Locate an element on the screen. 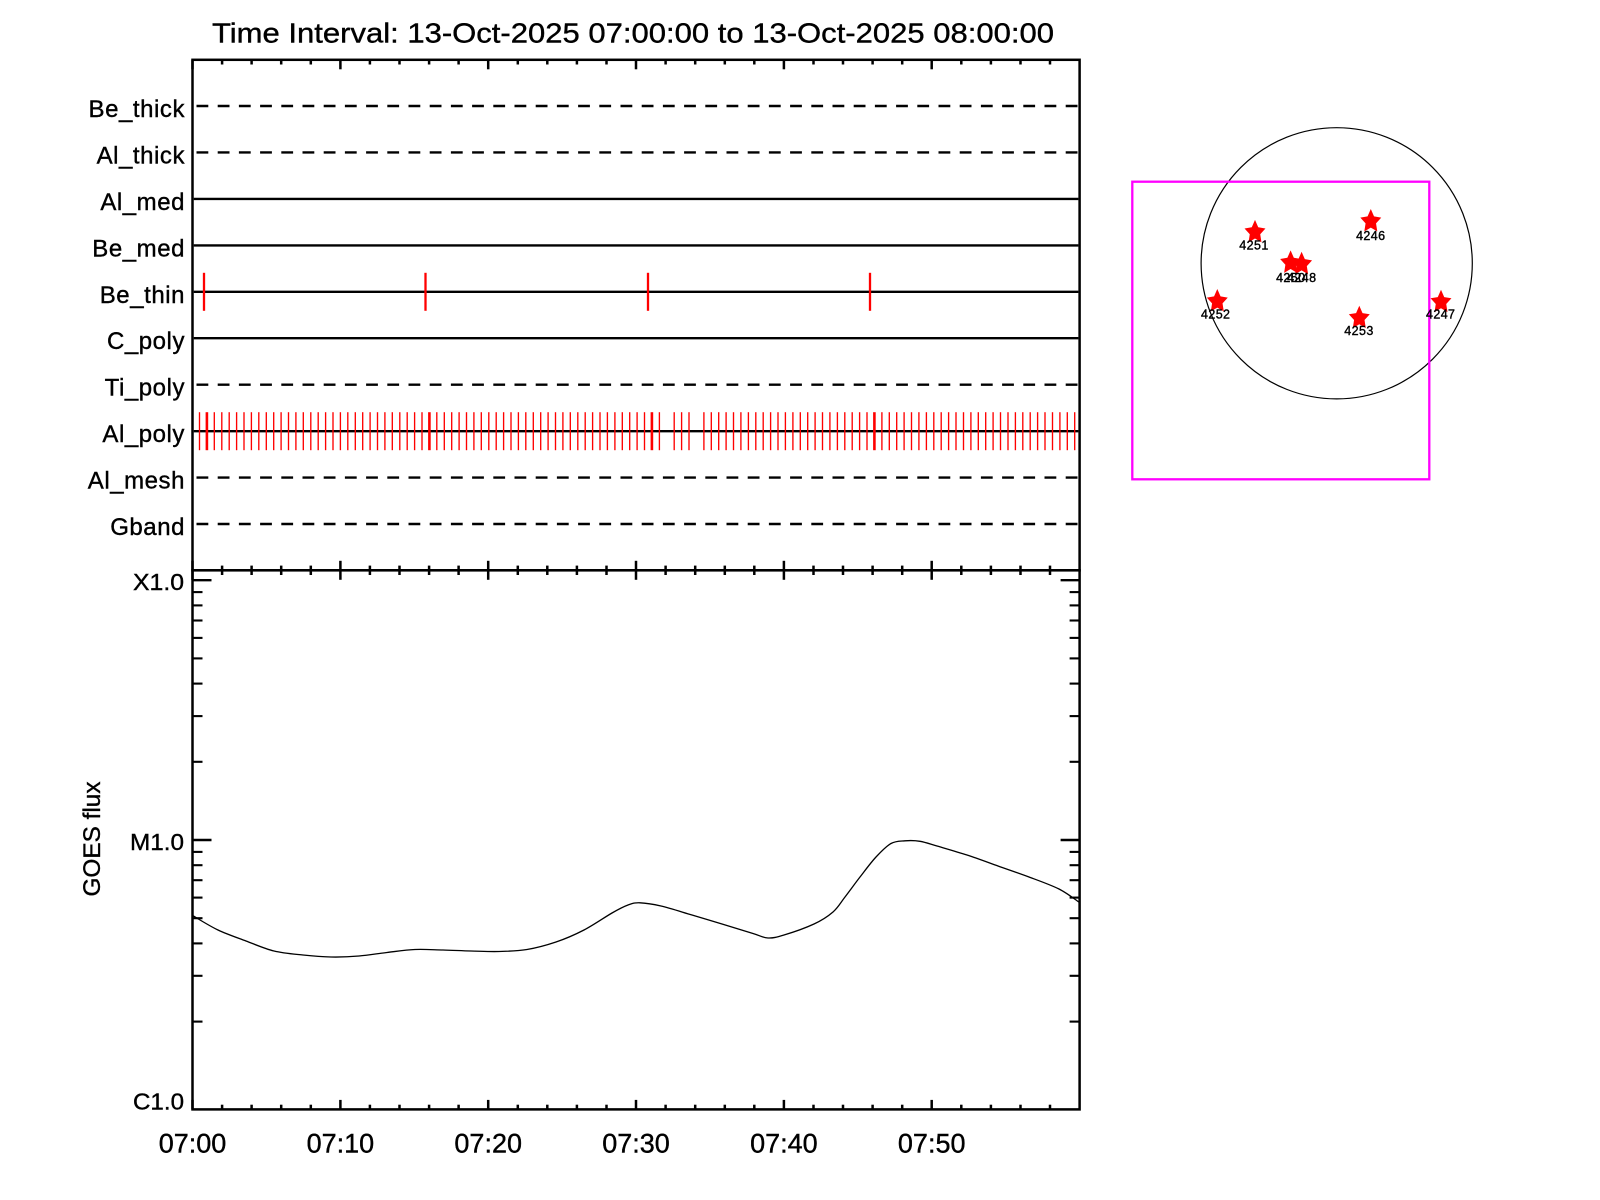  svg-text: Be_thin is located at coordinates (142, 295).